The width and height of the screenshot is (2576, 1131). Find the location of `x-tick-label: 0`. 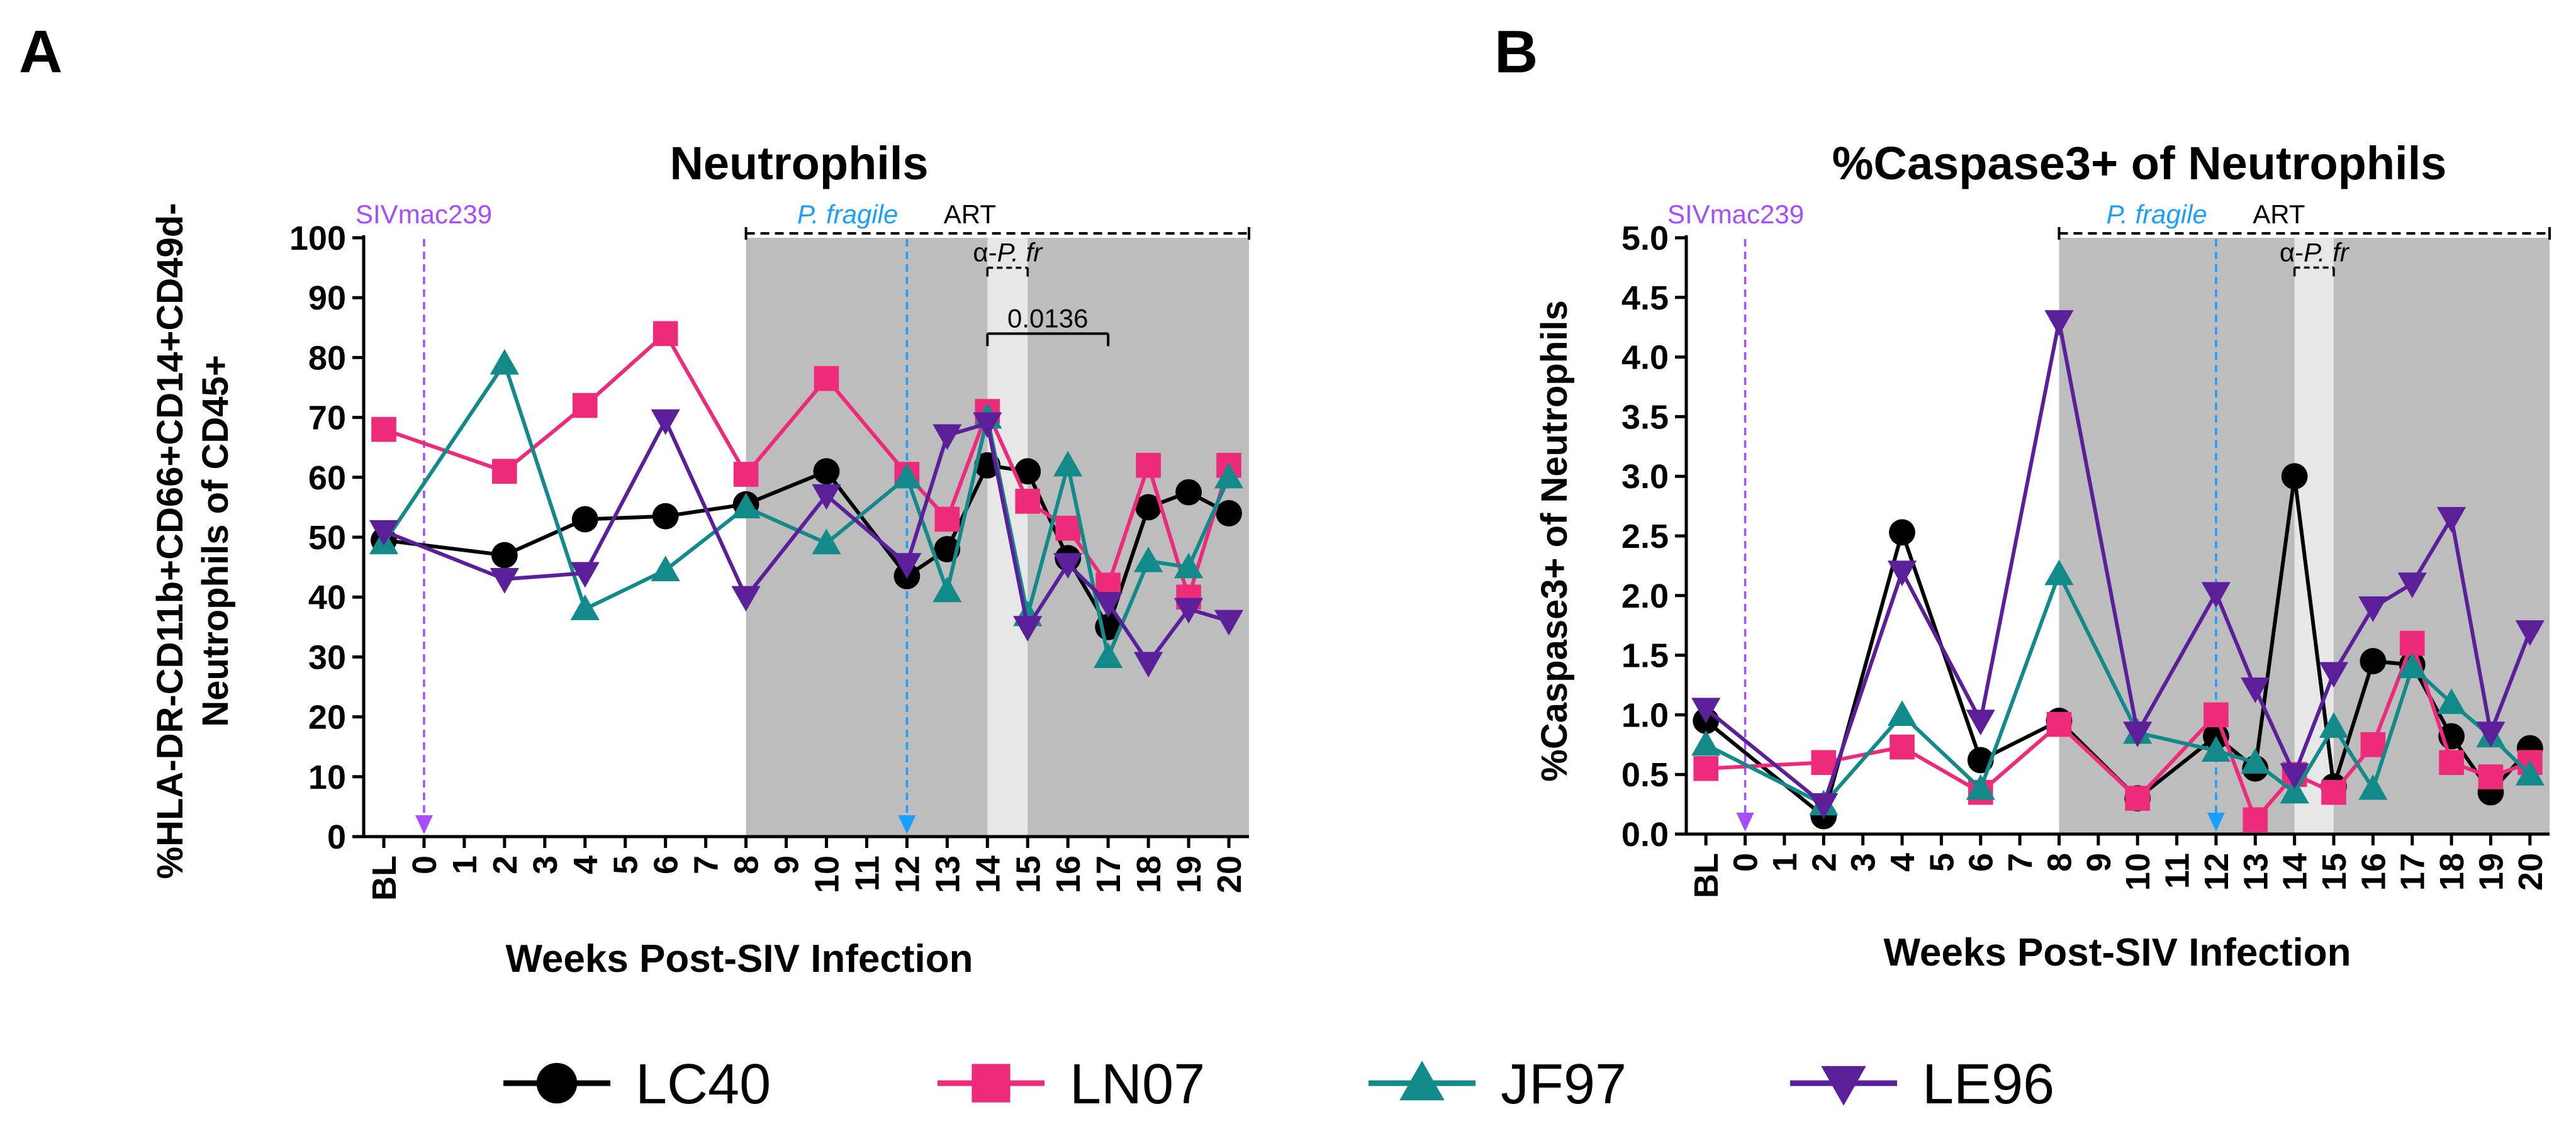

x-tick-label: 0 is located at coordinates (425, 864).